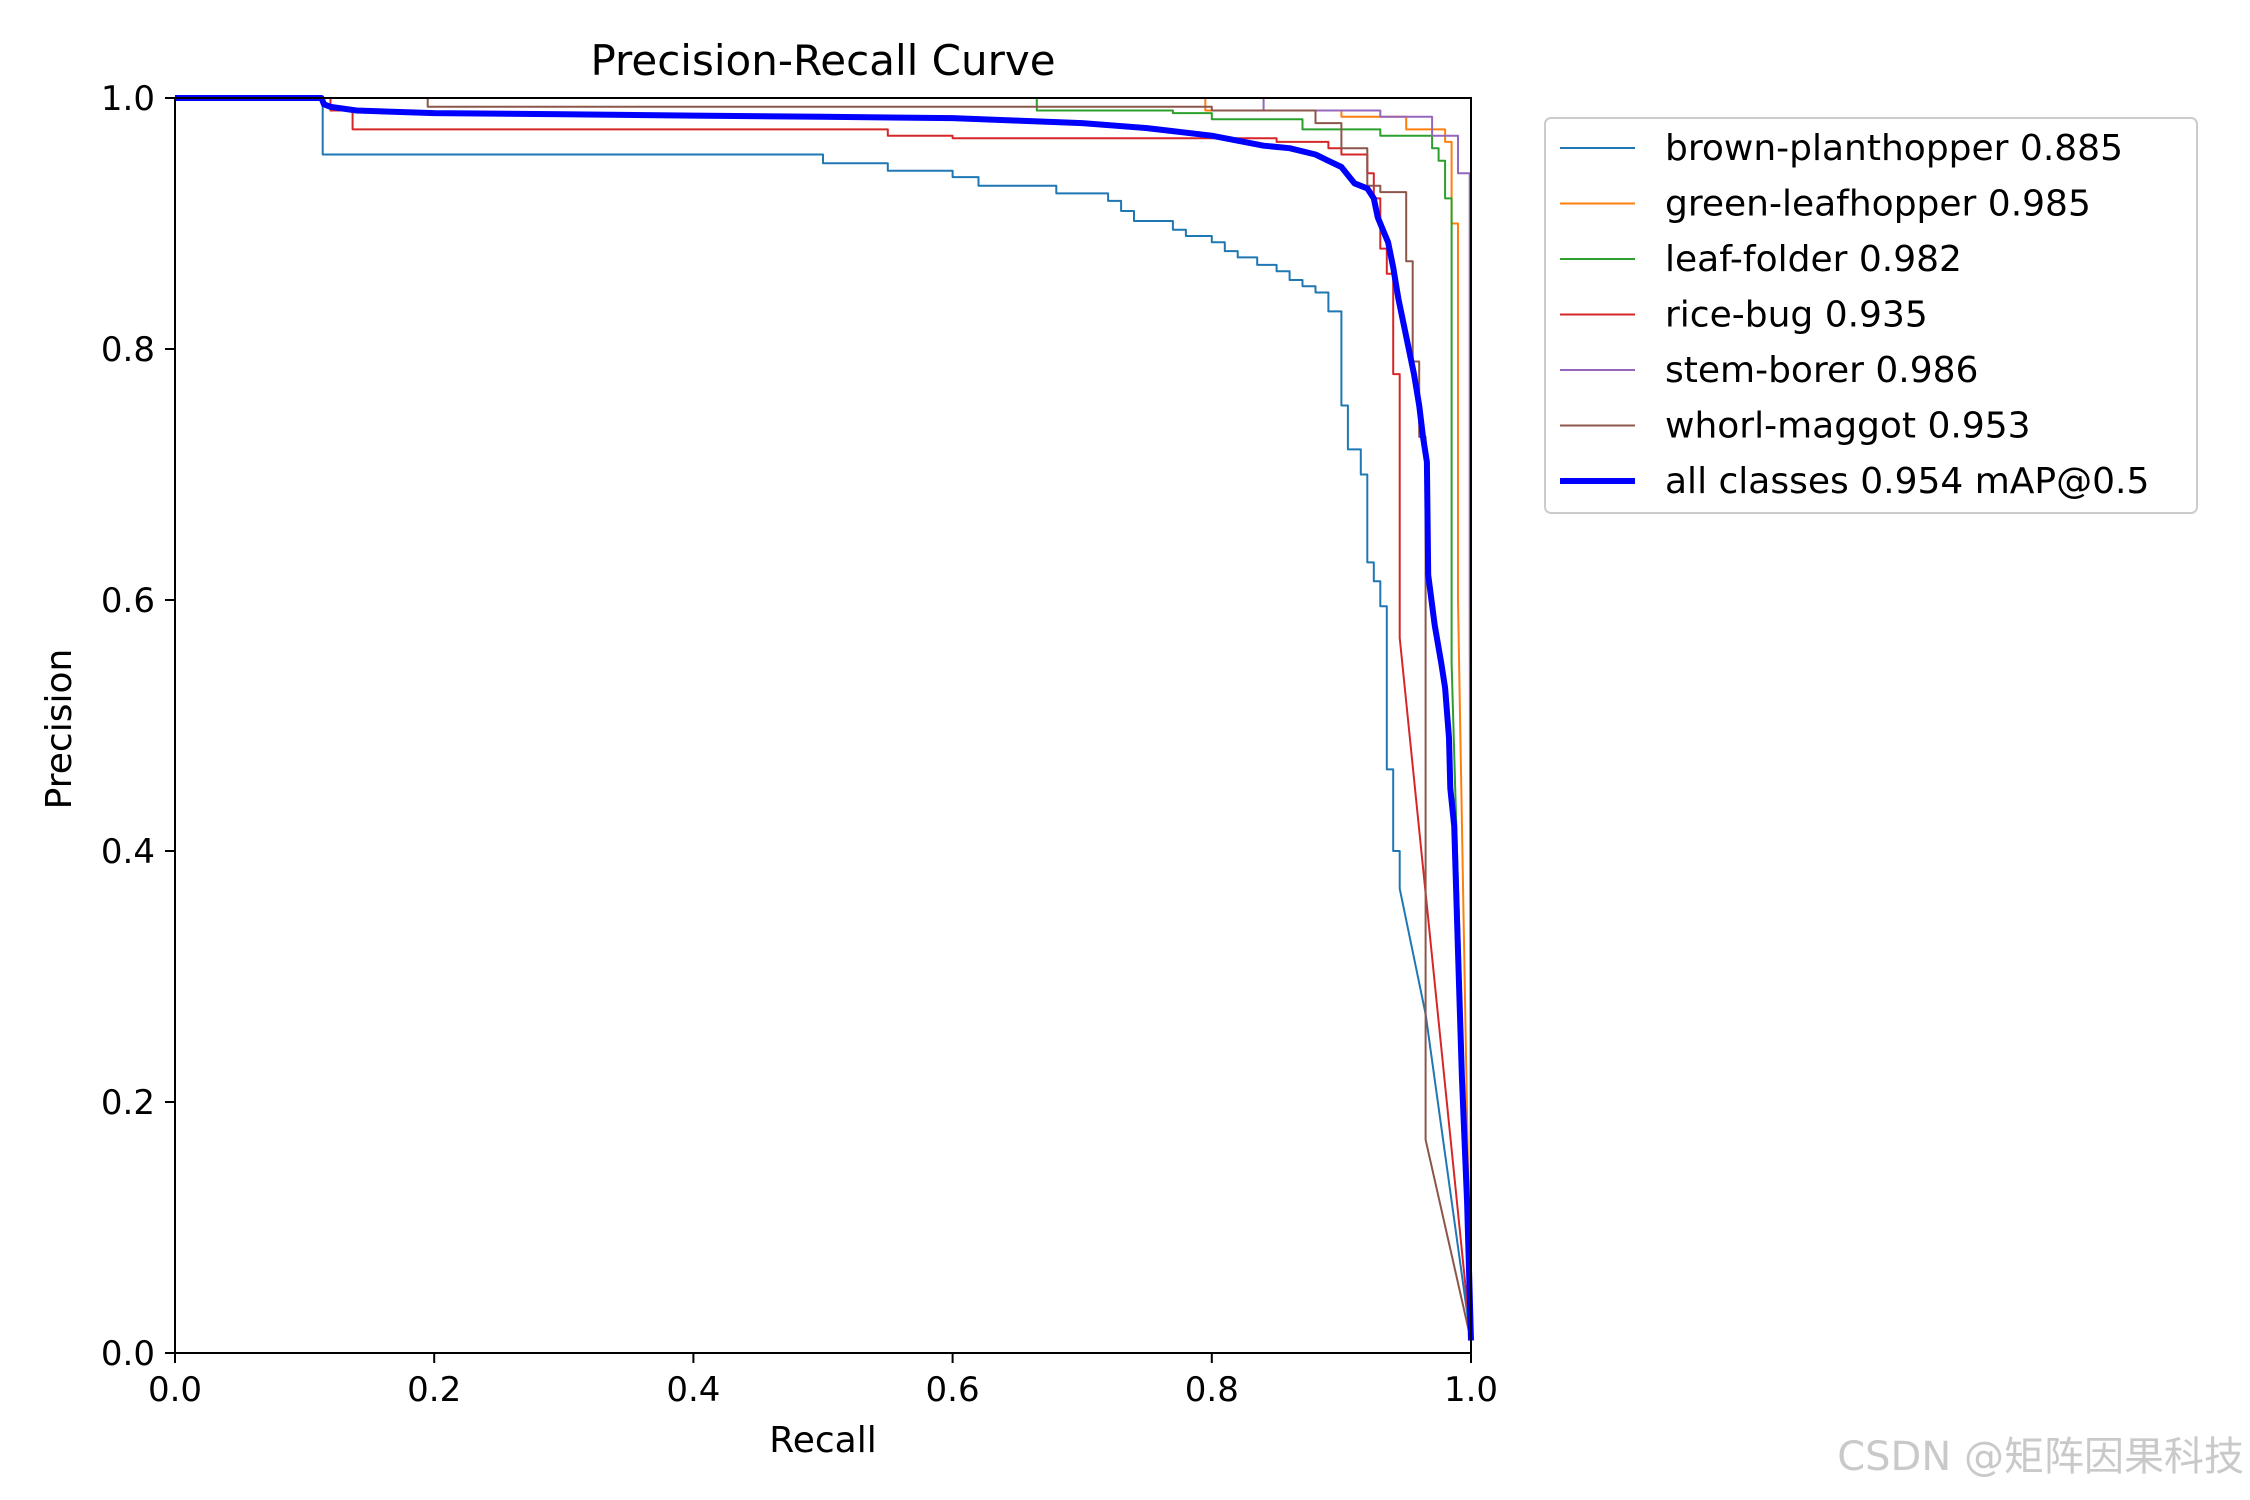 Image resolution: width=2250 pixels, height=1500 pixels. What do you see at coordinates (2040, 1457) in the screenshot?
I see `watermark-text: CSDN @矩阵因果科技` at bounding box center [2040, 1457].